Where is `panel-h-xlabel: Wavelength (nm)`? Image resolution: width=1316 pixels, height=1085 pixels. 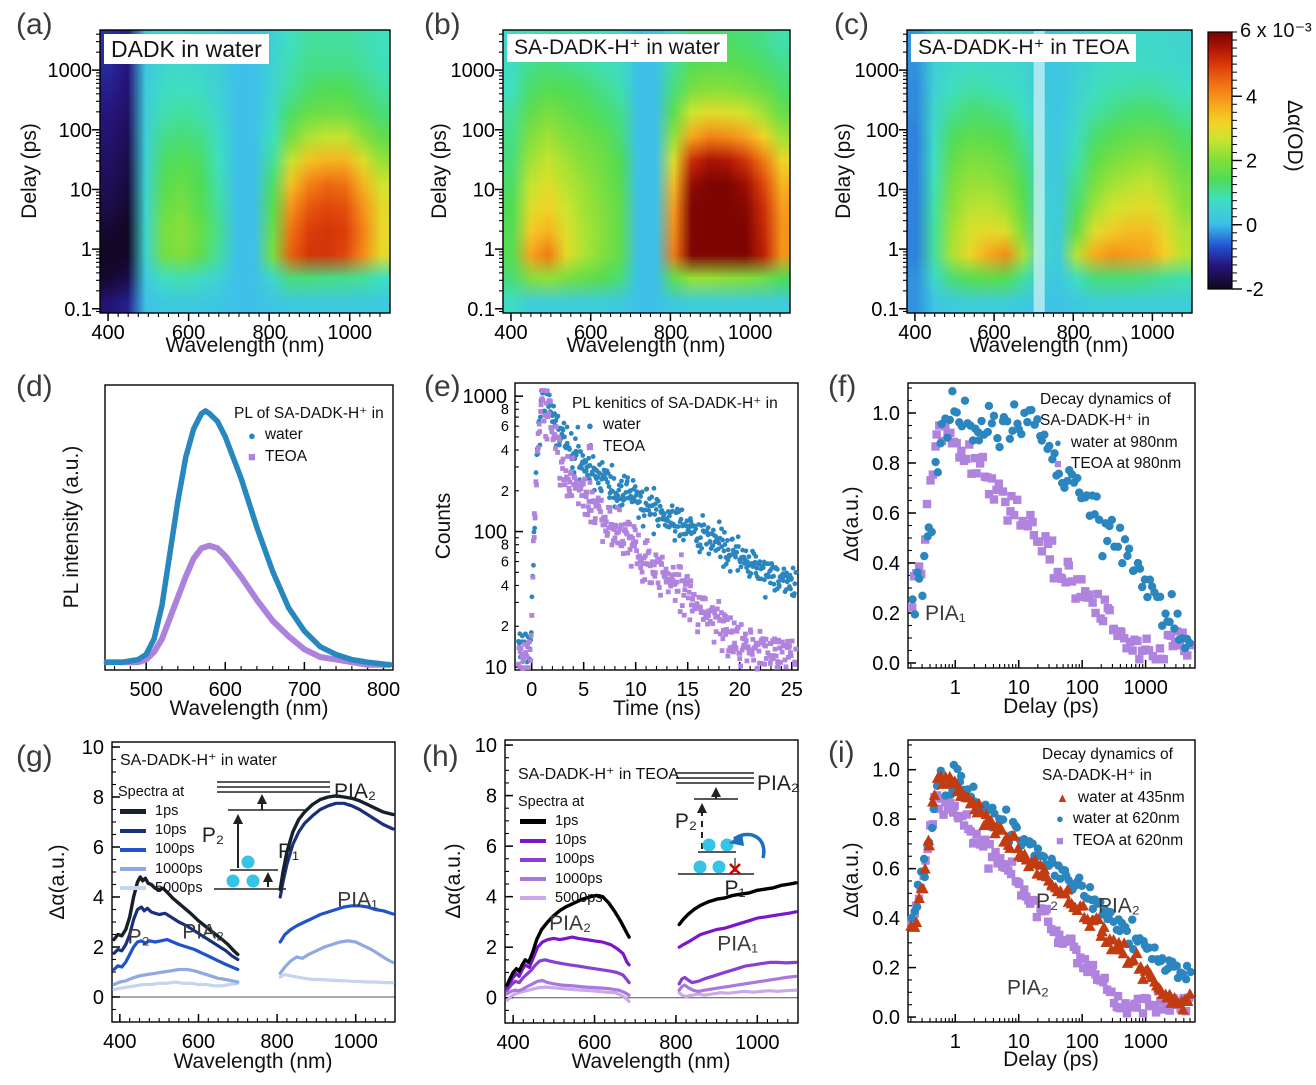 panel-h-xlabel: Wavelength (nm) is located at coordinates (651, 1061).